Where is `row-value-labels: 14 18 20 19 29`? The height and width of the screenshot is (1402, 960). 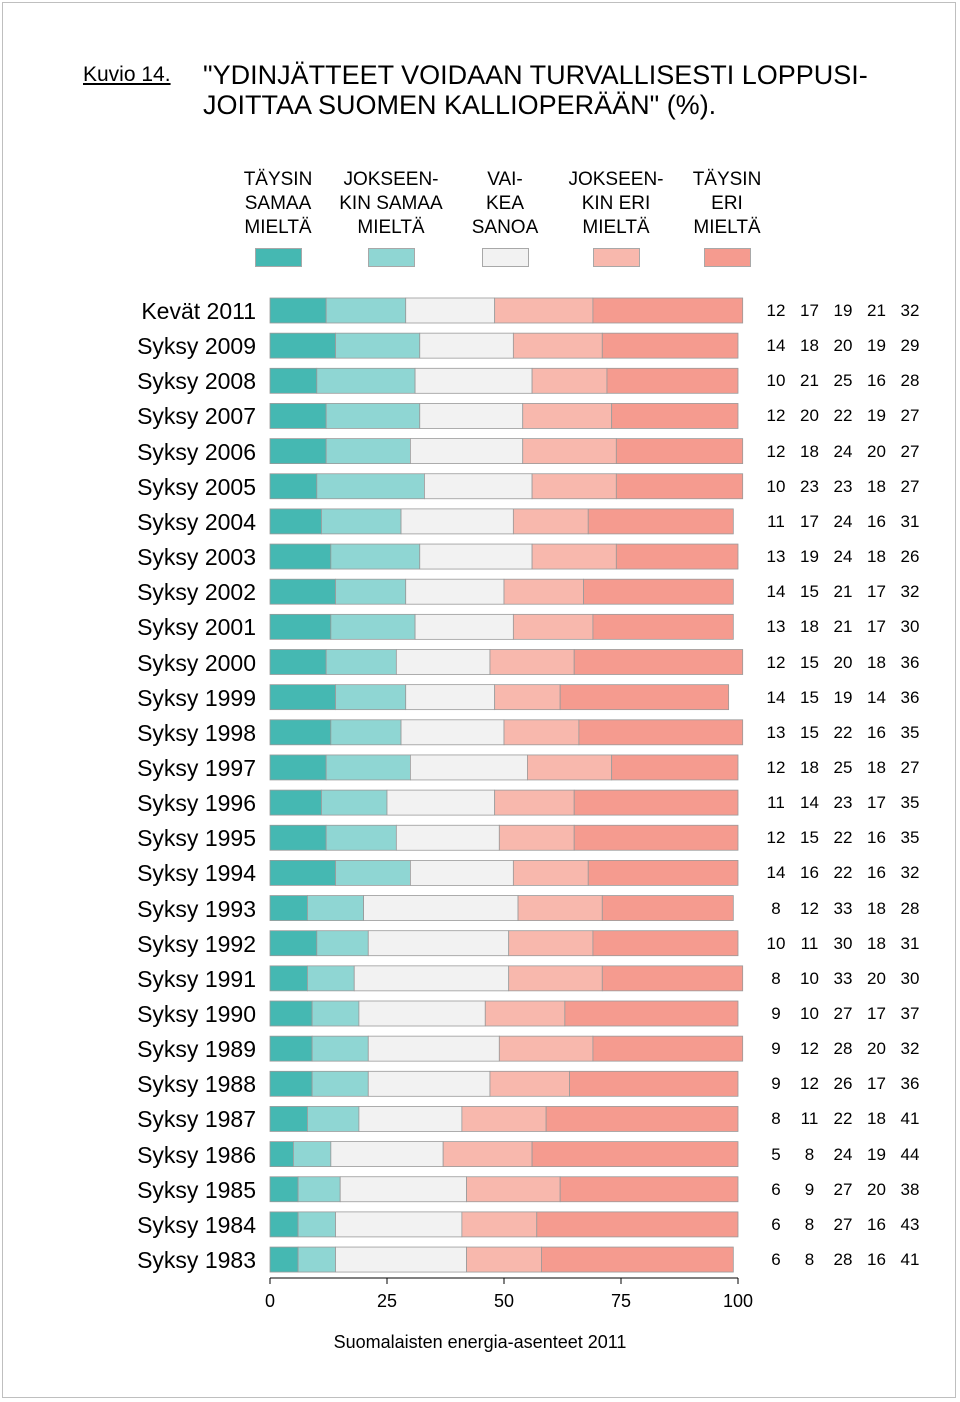 row-value-labels: 14 18 20 19 29 is located at coordinates (843, 346).